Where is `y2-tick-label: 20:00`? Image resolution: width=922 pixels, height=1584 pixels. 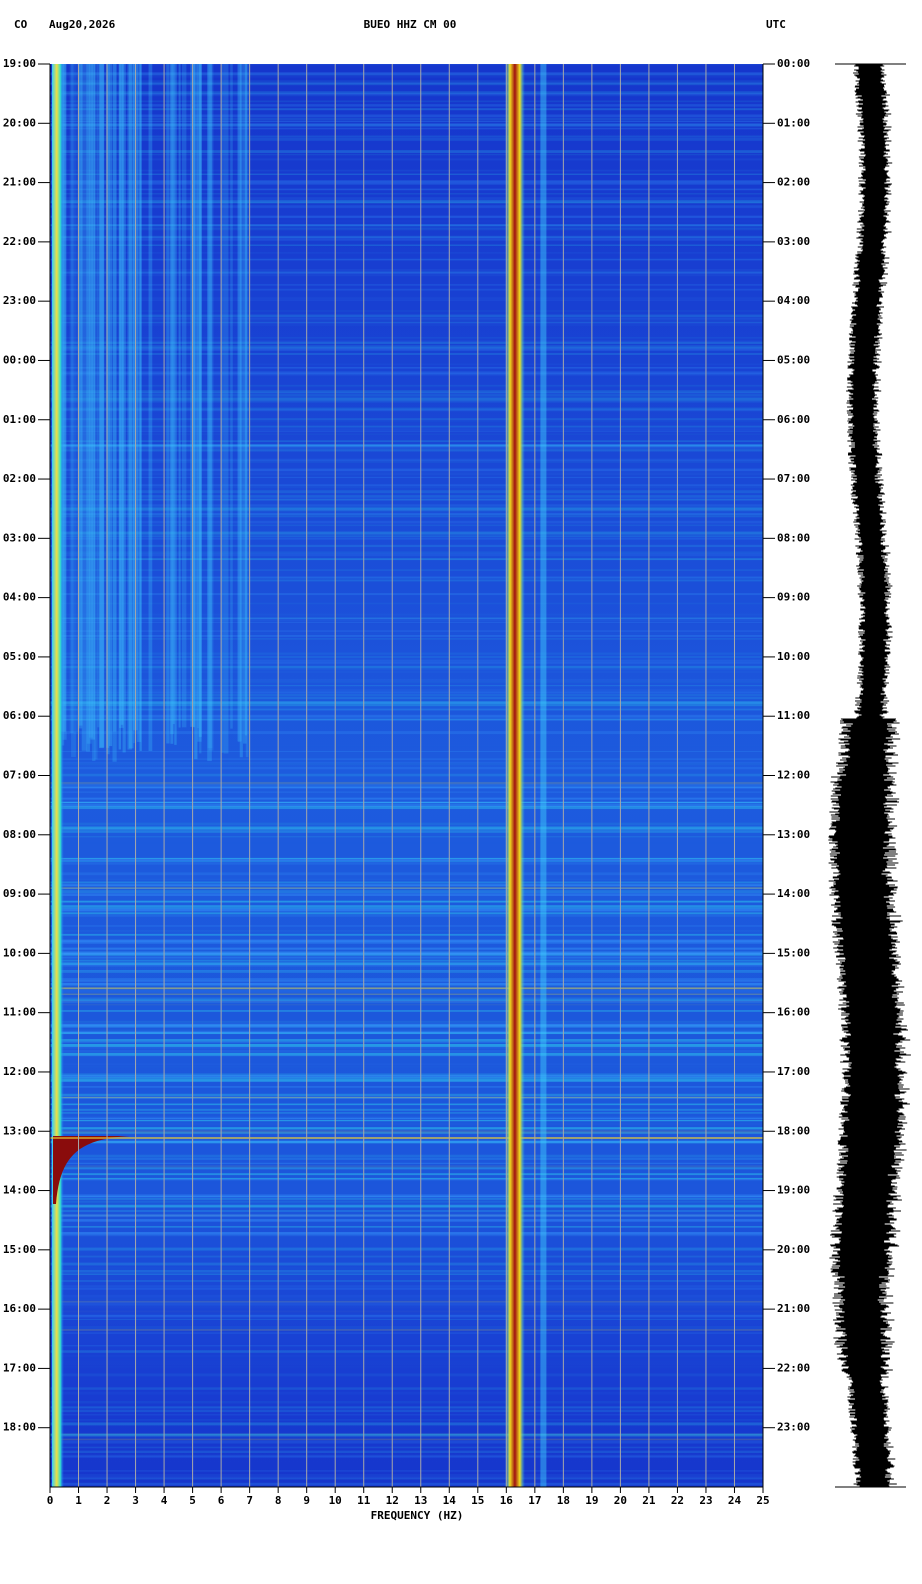
y2-tick-label: 20:00 is located at coordinates (793, 1249).